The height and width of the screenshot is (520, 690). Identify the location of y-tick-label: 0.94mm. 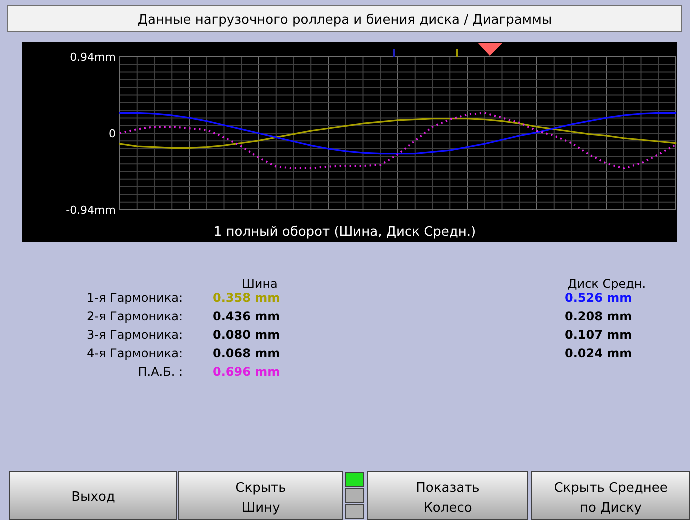
(93, 57).